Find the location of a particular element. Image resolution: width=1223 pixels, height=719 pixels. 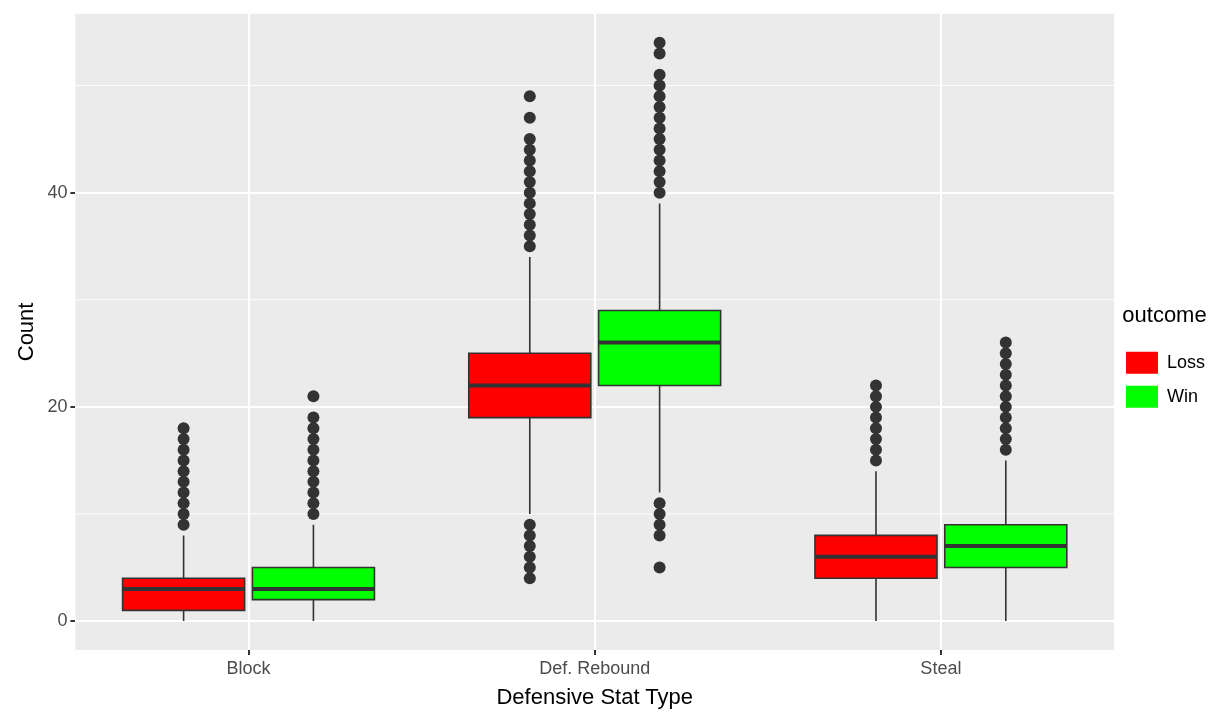

legend-title: outcome is located at coordinates (1164, 315).